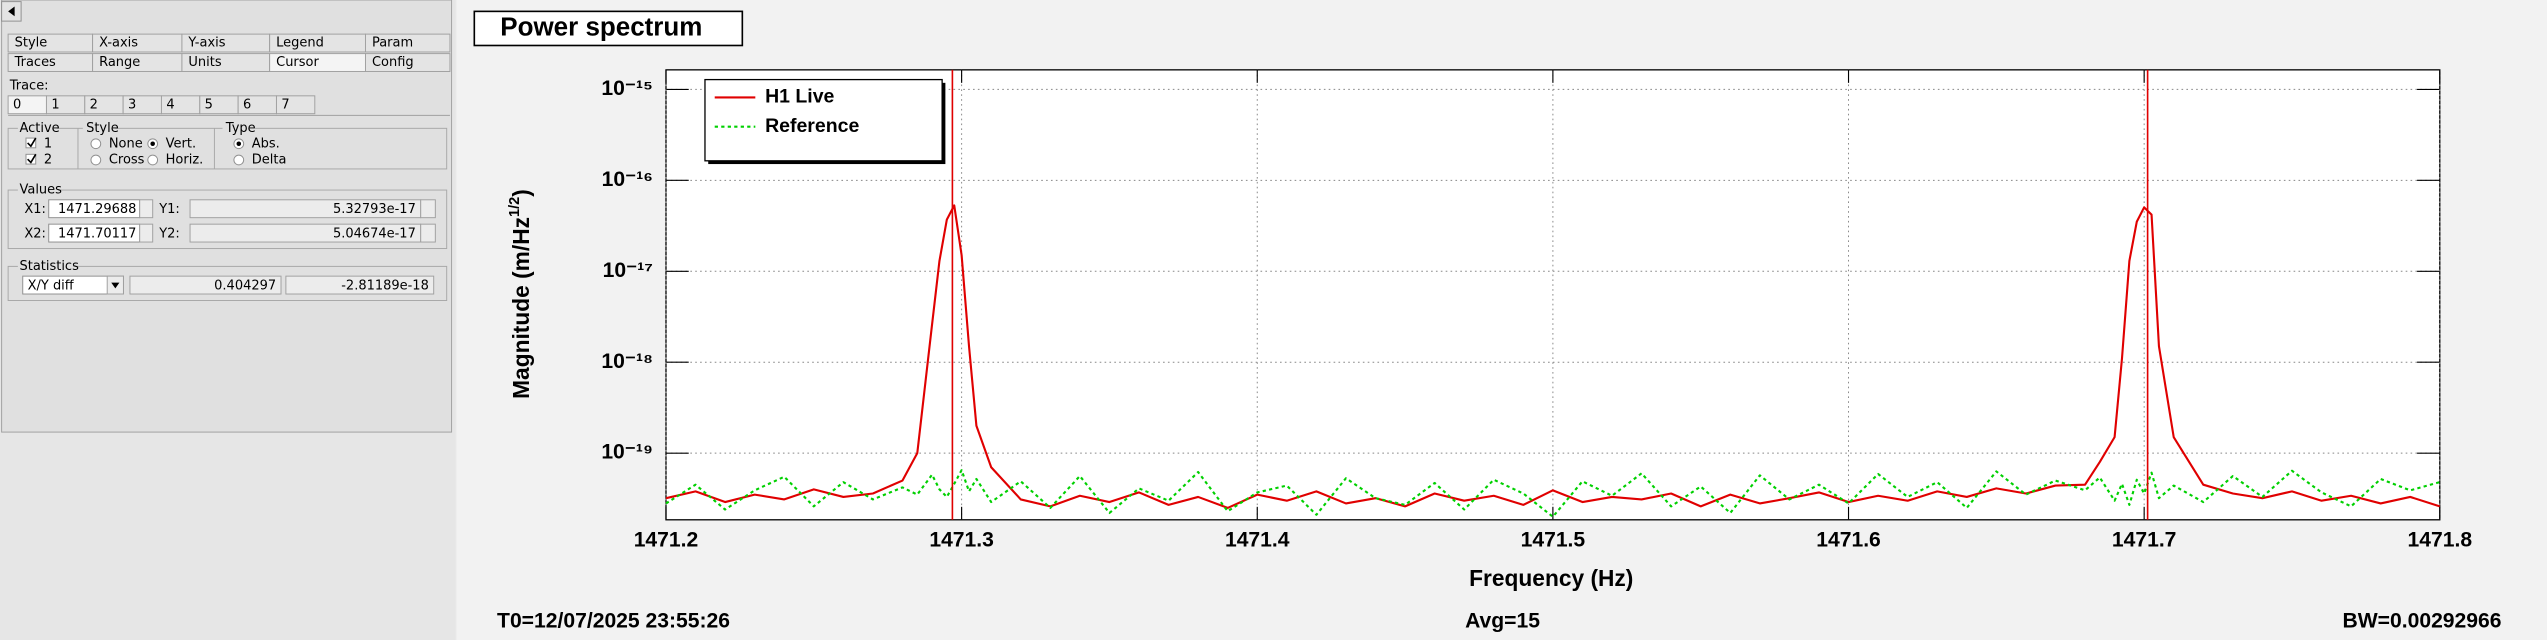  Describe the element at coordinates (1257, 539) in the screenshot. I see `x-tick-label: 1471.4` at that location.